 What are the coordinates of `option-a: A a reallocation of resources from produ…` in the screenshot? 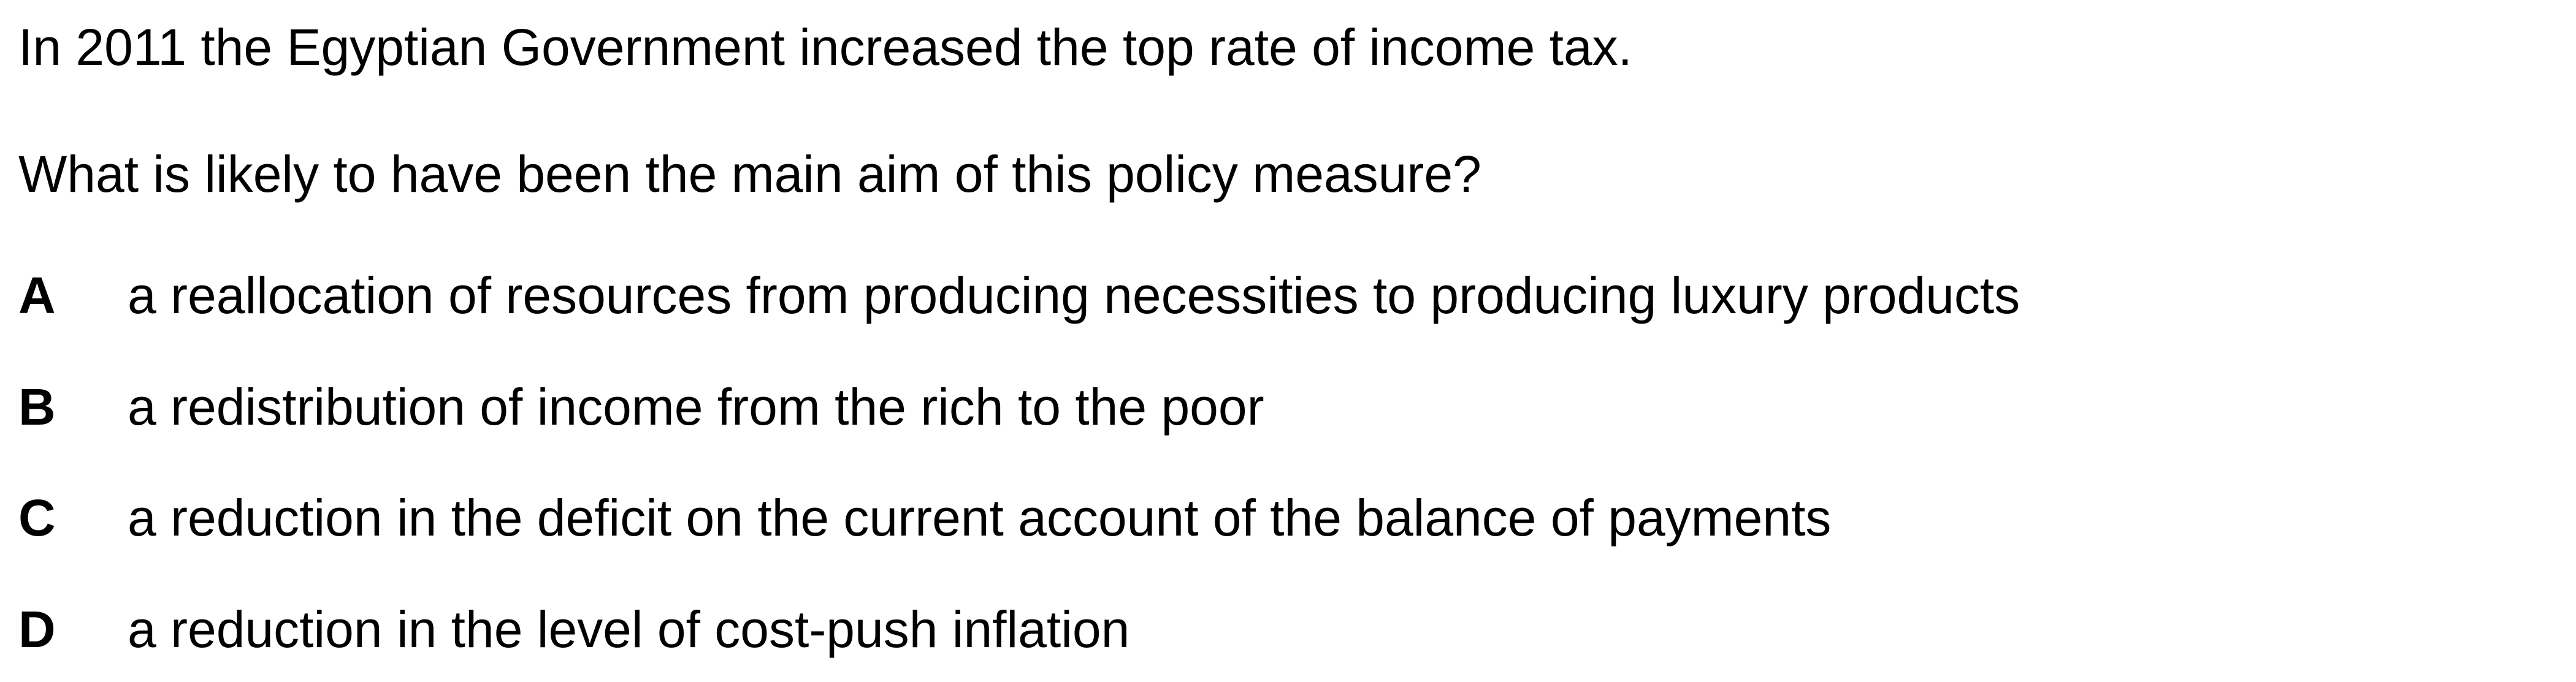 It's located at (1019, 301).